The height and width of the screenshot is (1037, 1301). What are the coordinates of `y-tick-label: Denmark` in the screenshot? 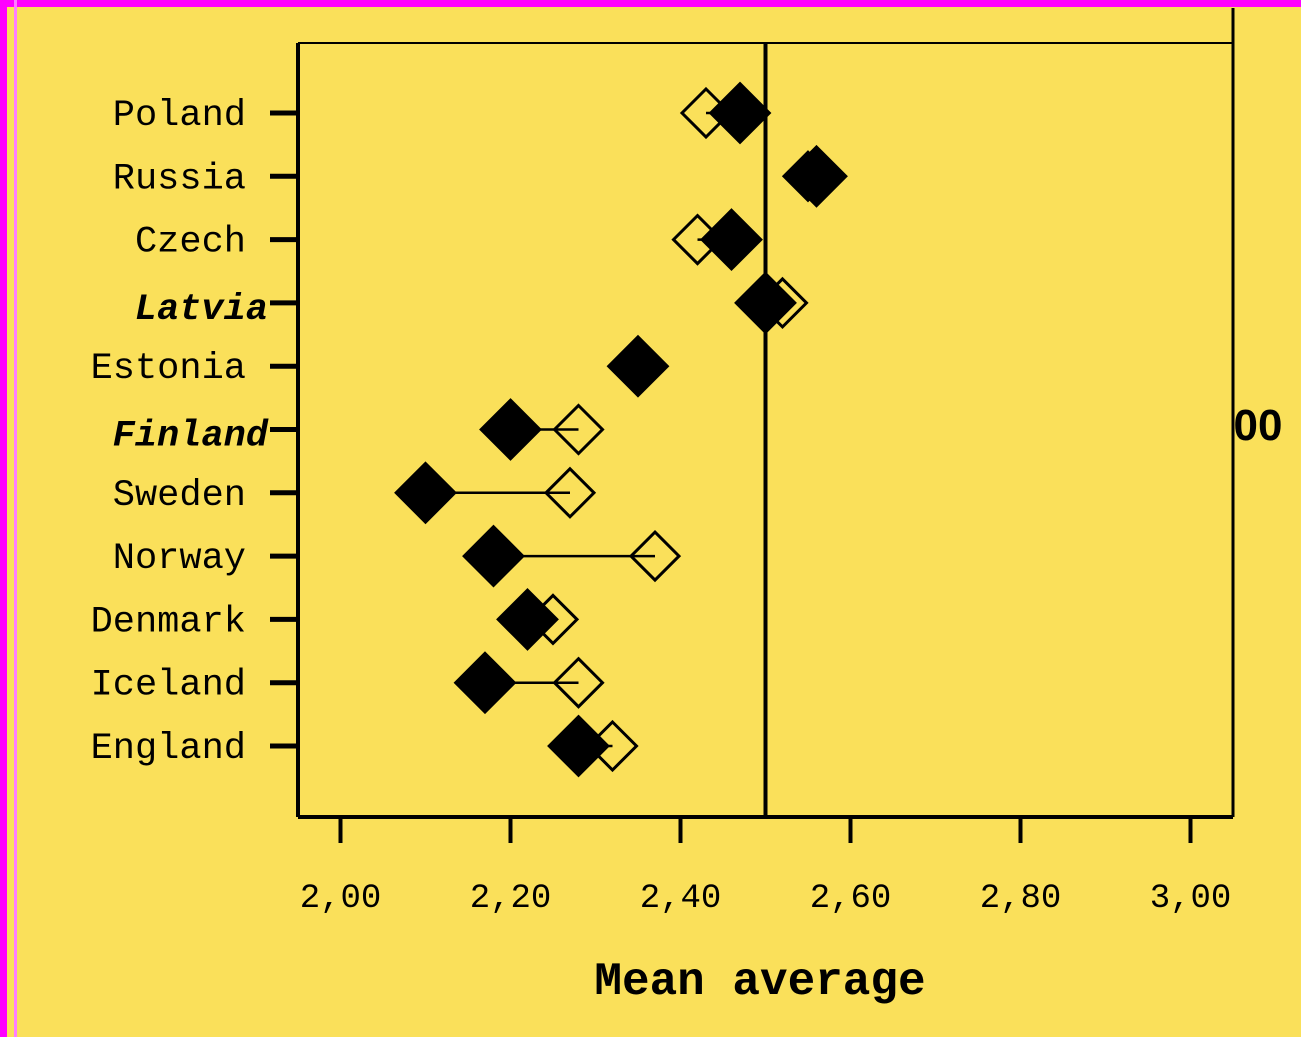 It's located at (168, 622).